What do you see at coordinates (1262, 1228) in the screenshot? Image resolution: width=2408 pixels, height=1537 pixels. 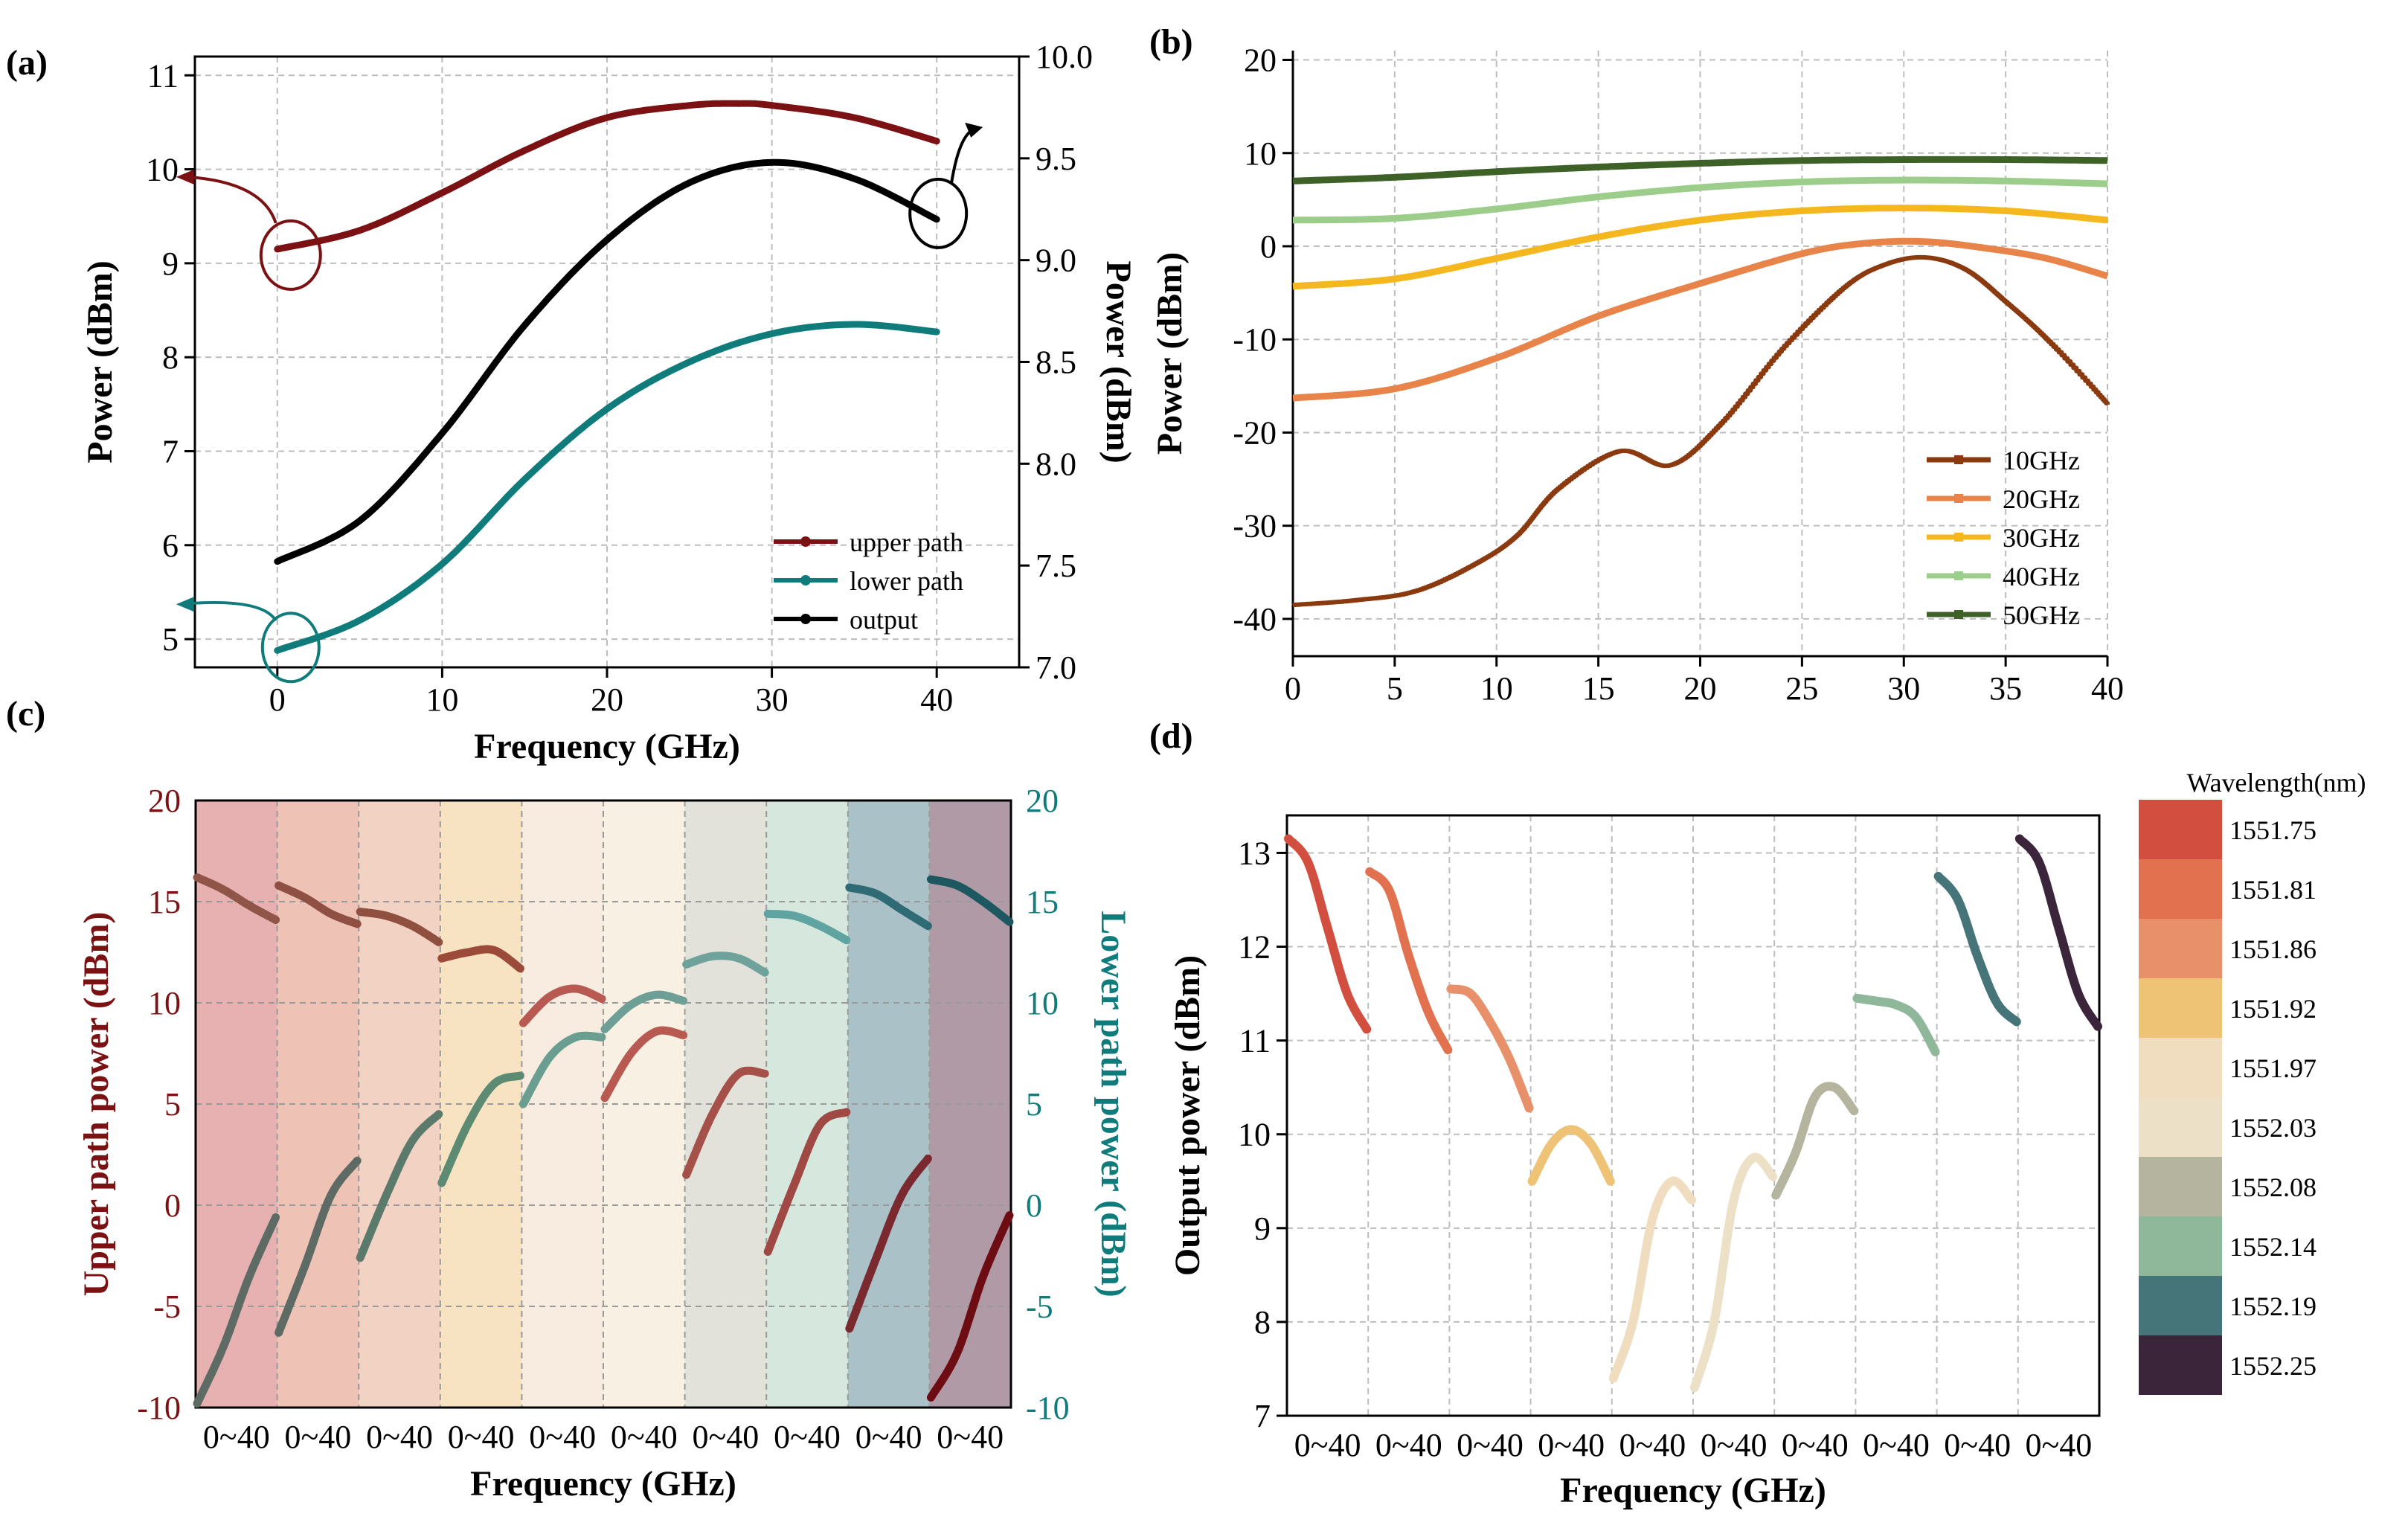 I see `d-ytick-label-2: 9` at bounding box center [1262, 1228].